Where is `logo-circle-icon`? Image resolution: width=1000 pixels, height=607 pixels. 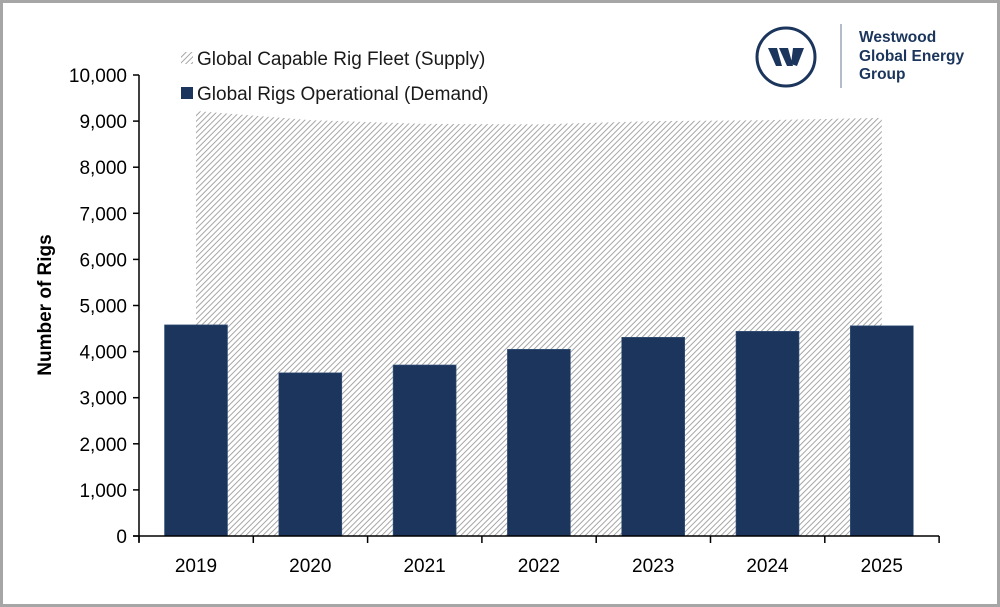
logo-circle-icon is located at coordinates (786, 57).